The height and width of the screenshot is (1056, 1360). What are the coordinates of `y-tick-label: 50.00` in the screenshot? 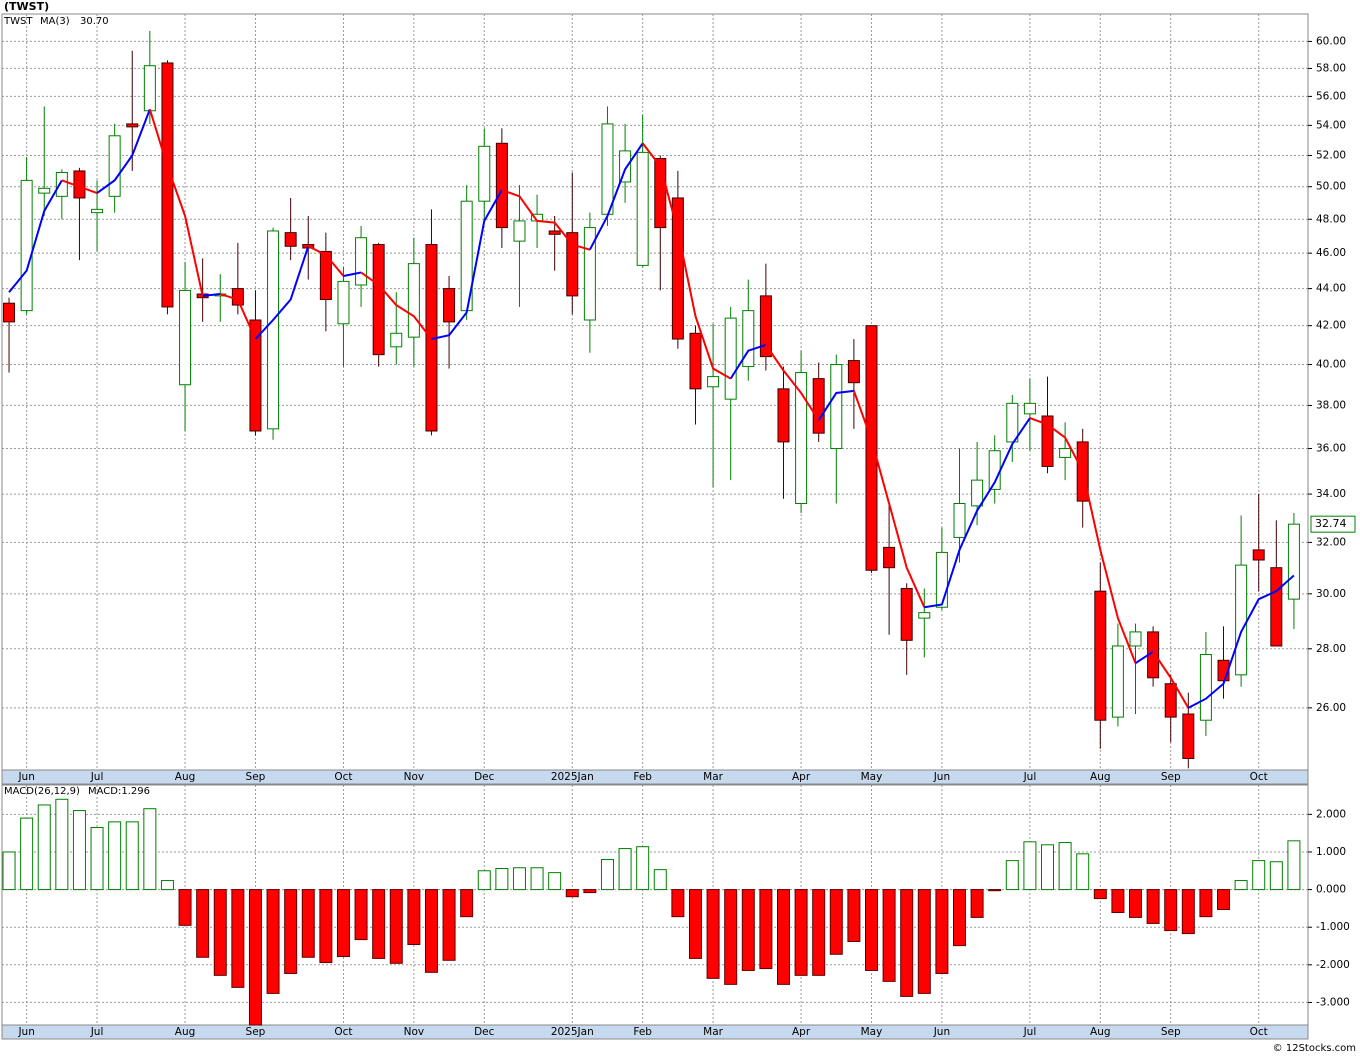 It's located at (1331, 187).